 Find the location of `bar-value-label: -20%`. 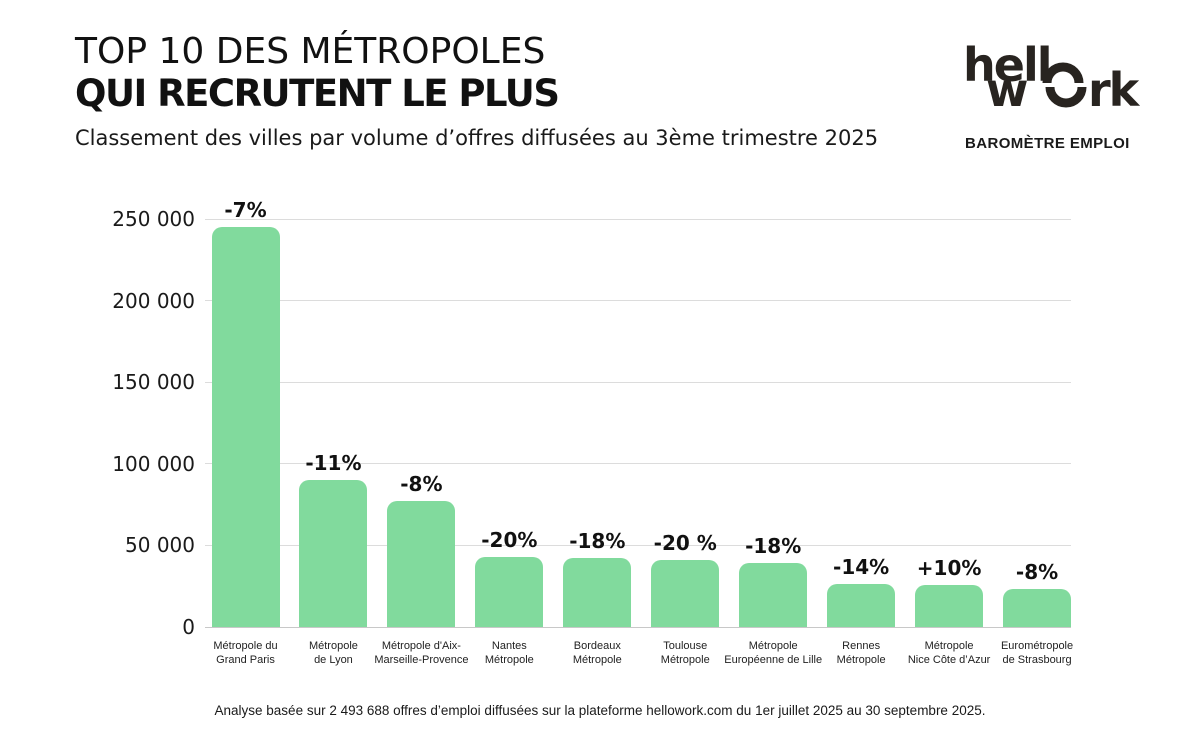

bar-value-label: -20% is located at coordinates (509, 539).